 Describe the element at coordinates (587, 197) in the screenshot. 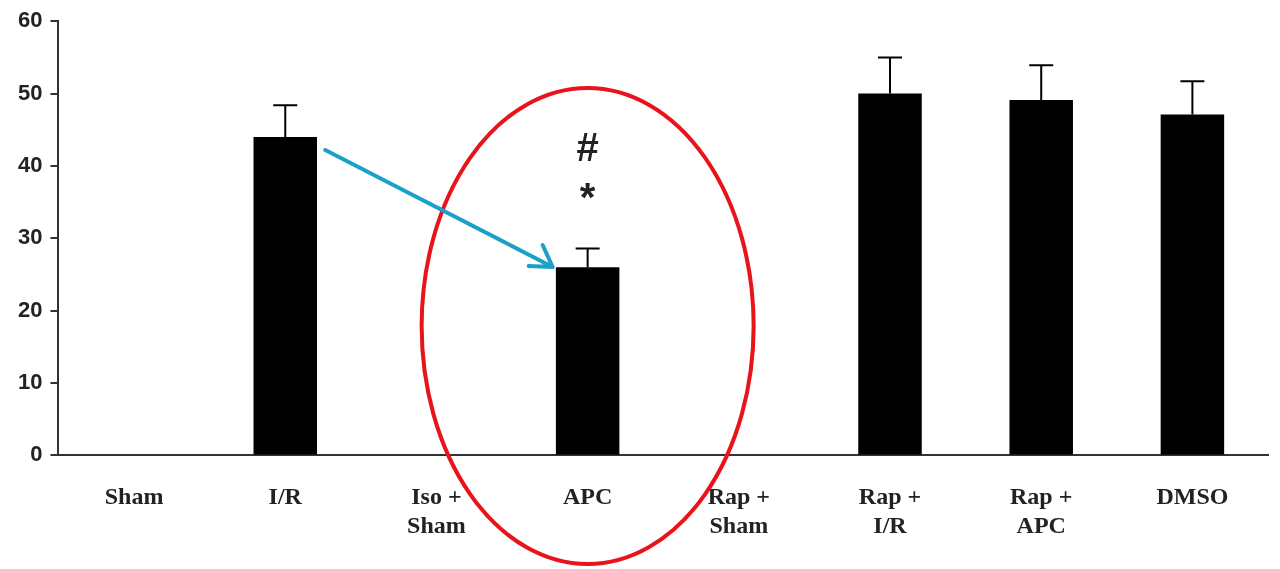

I see `annotation: *` at that location.